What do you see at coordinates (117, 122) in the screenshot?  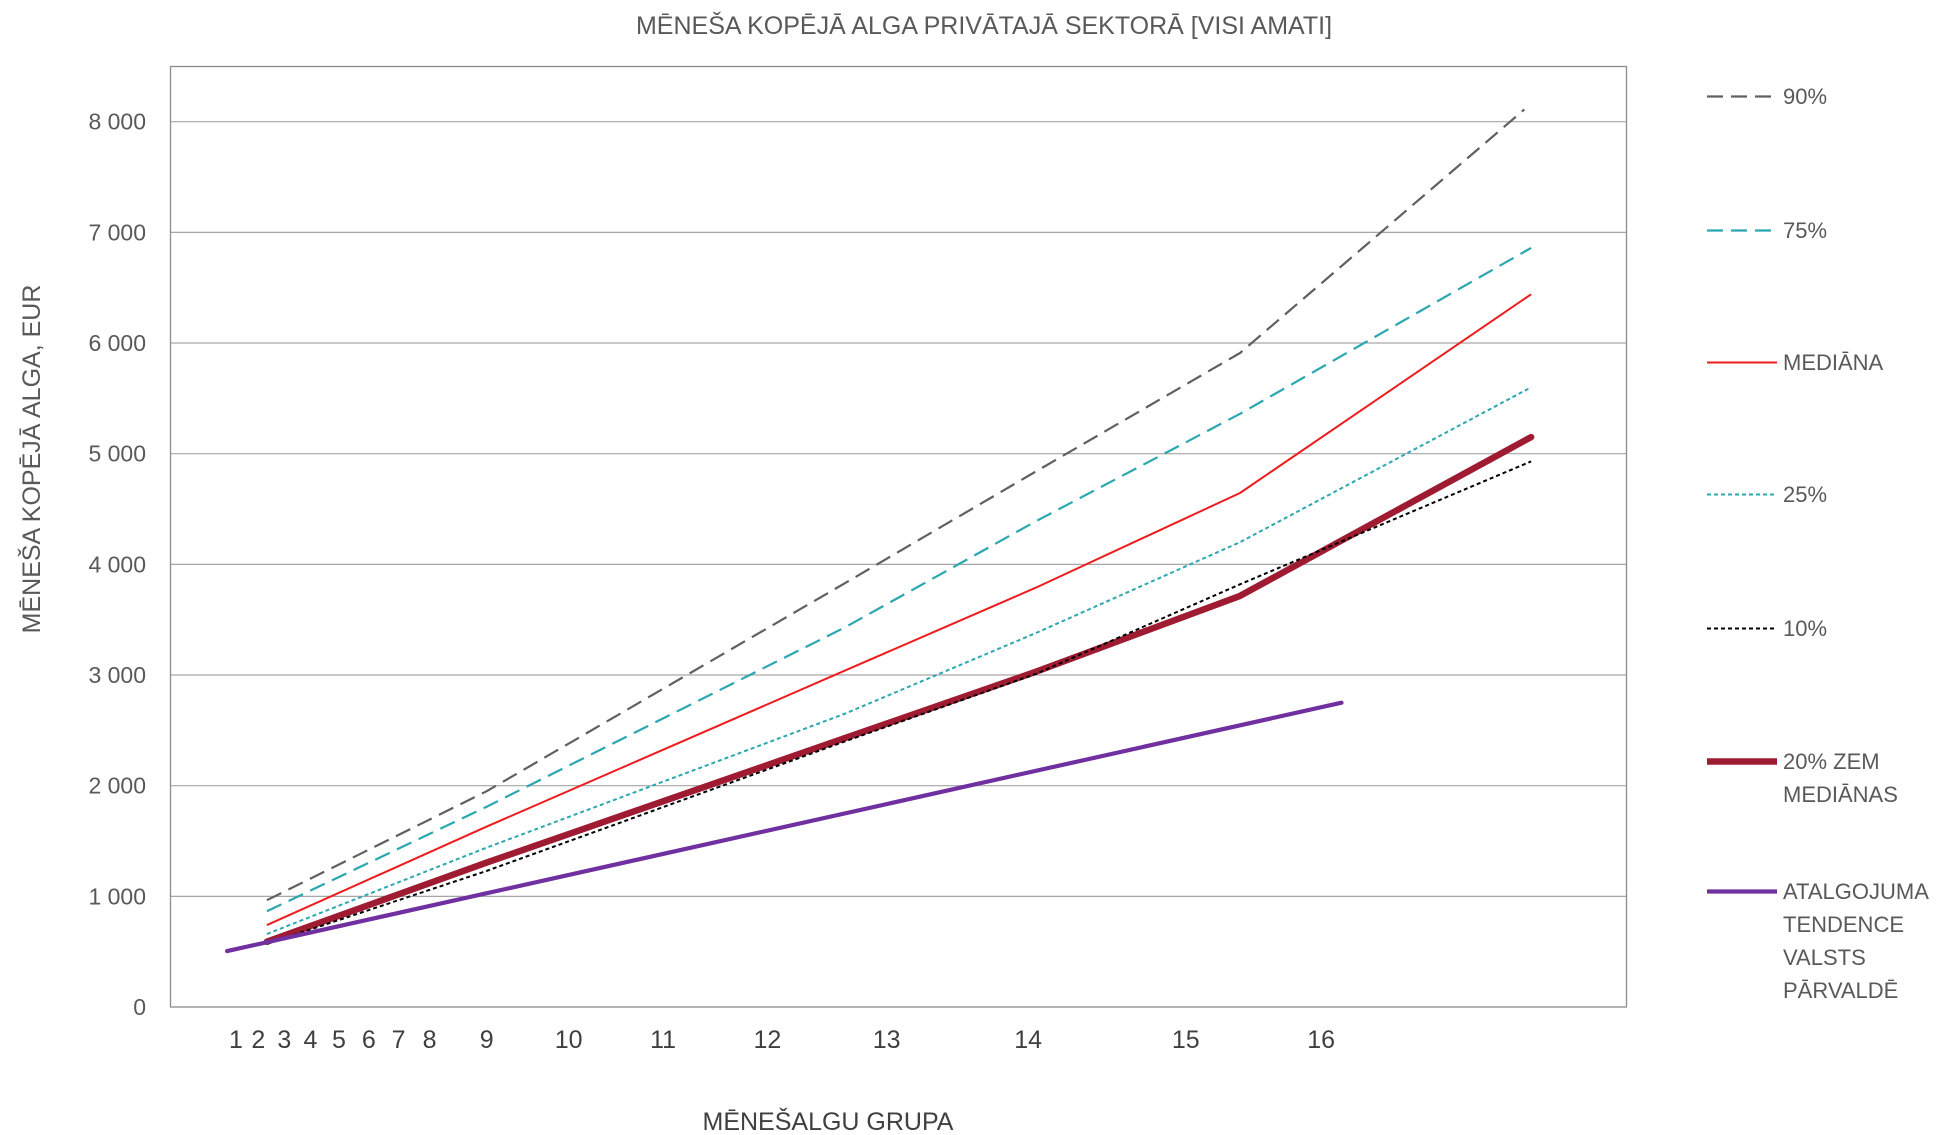 I see `y-tick-label: 8 000` at bounding box center [117, 122].